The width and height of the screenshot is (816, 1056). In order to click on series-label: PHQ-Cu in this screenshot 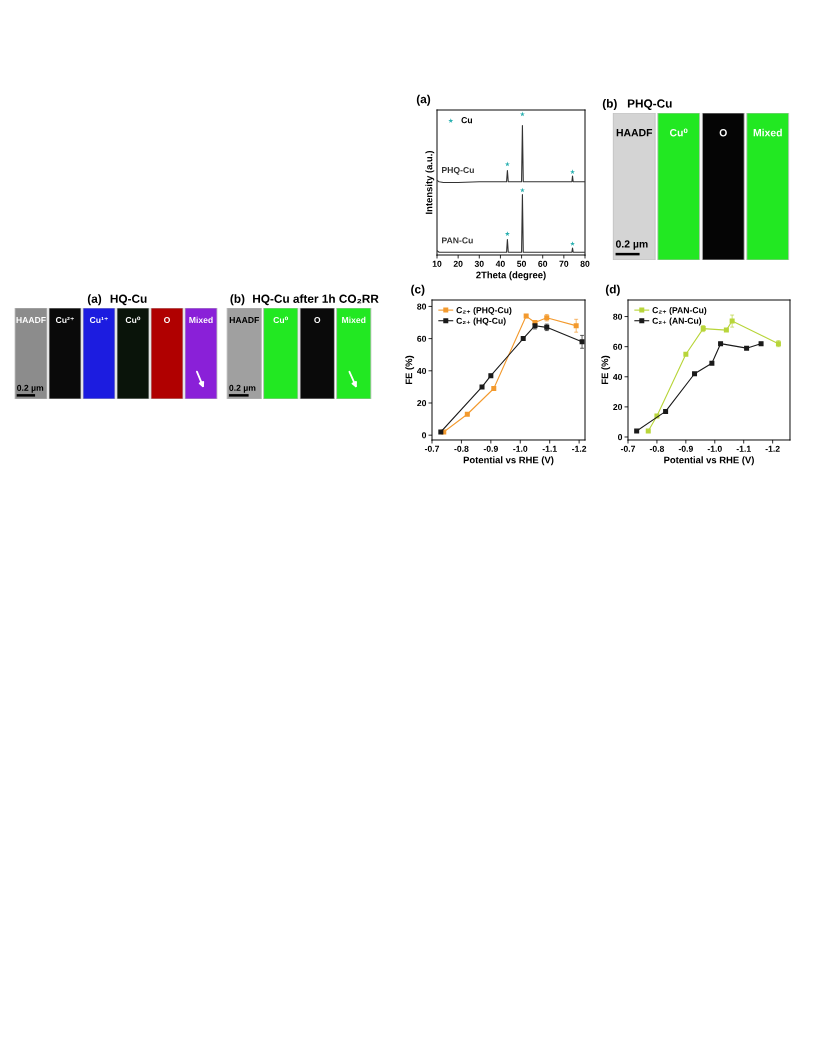, I will do `click(458, 170)`.